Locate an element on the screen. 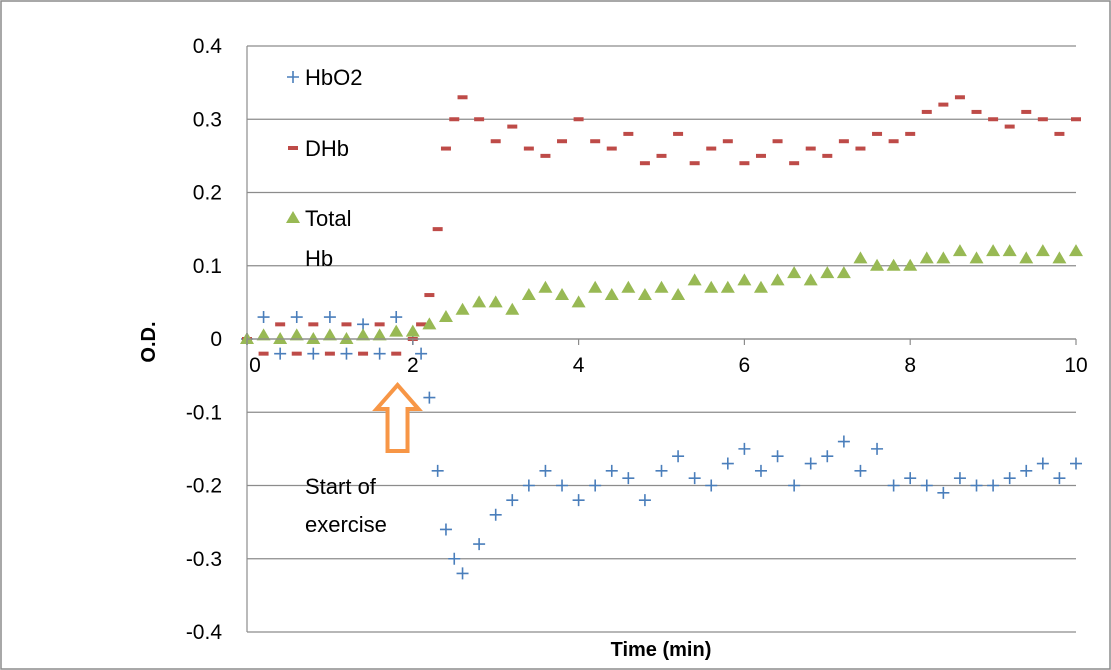  y-tick-label: 0.2 is located at coordinates (207, 193).